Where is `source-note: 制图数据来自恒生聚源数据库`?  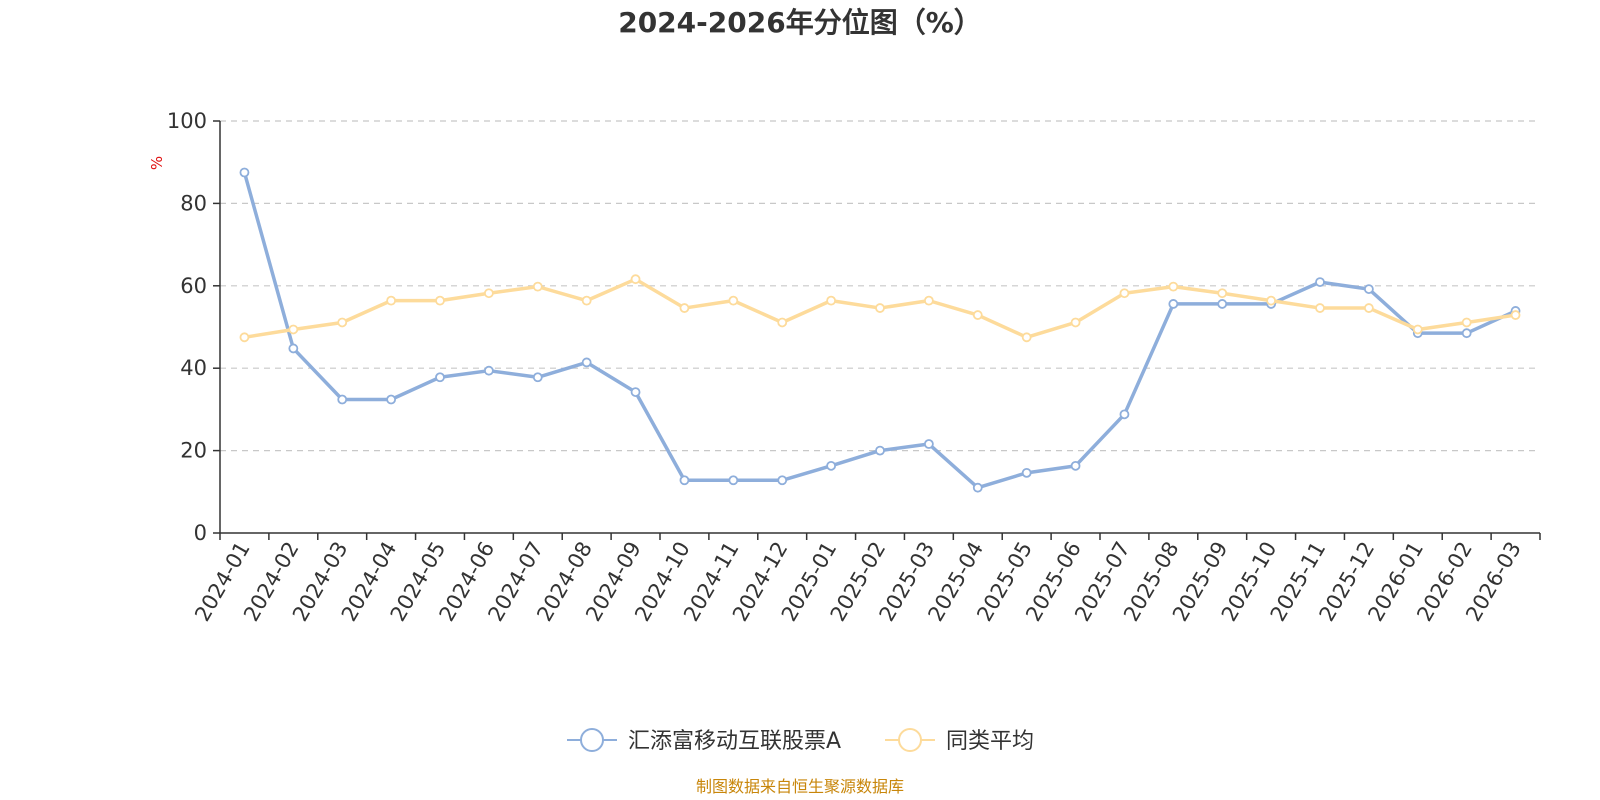
source-note: 制图数据来自恒生聚源数据库 is located at coordinates (800, 786).